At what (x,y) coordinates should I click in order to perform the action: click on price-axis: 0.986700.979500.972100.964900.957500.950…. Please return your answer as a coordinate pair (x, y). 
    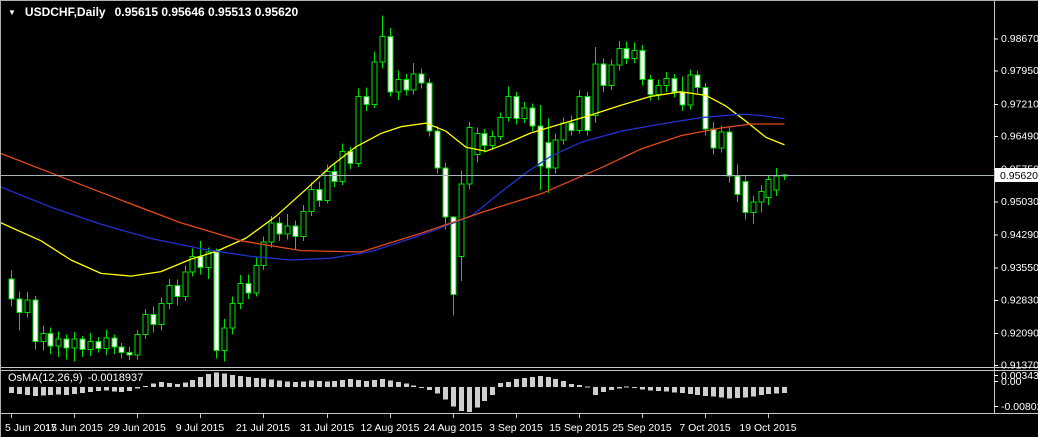
    Looking at the image, I should click on (1016, 202).